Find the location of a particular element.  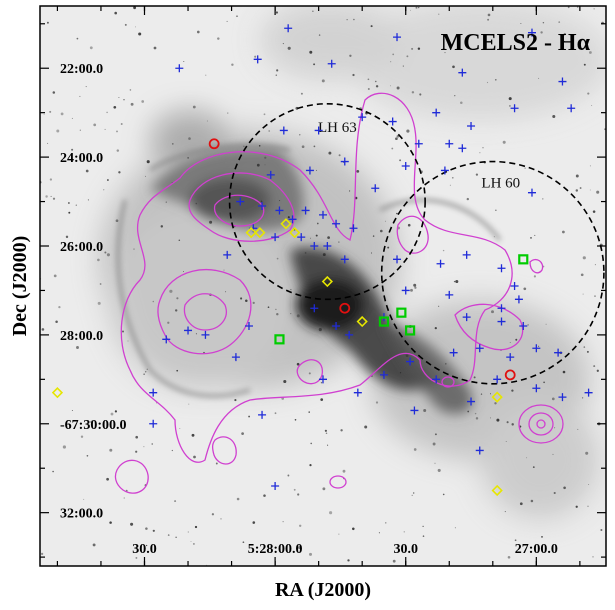

contour-lh60-b is located at coordinates (489, 327).